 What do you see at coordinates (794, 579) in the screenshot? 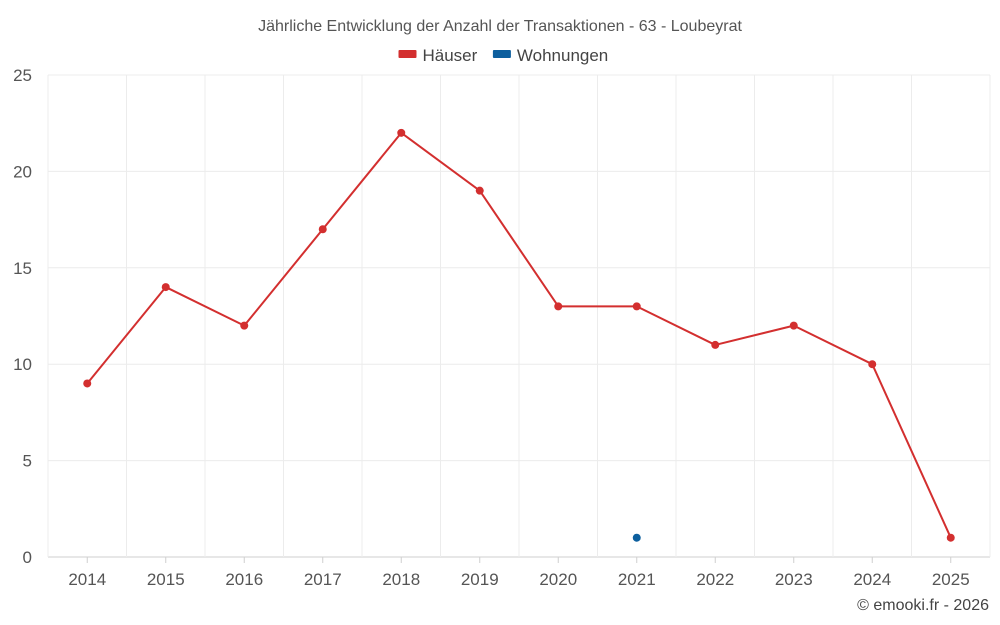
I see `x-tick-label: 2023` at bounding box center [794, 579].